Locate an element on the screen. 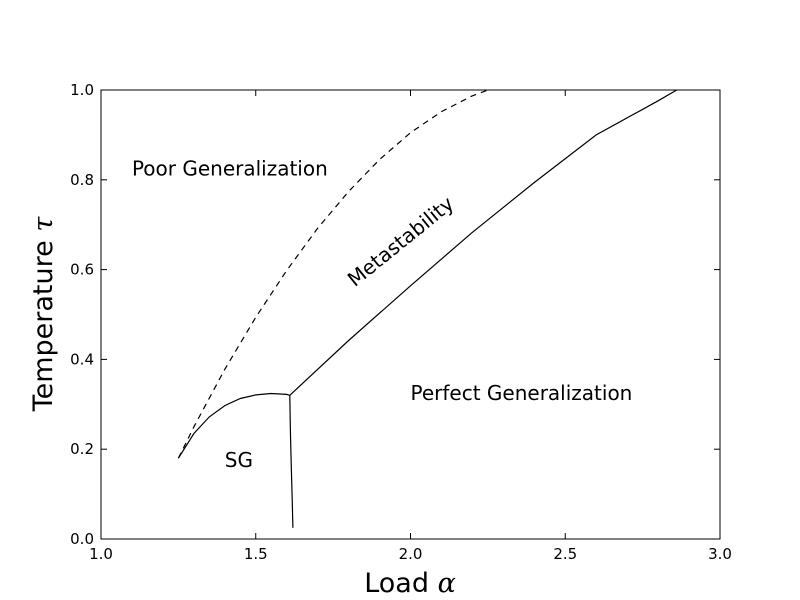 This screenshot has height=600, width=800. x-axis-title-symbol: α is located at coordinates (447, 583).